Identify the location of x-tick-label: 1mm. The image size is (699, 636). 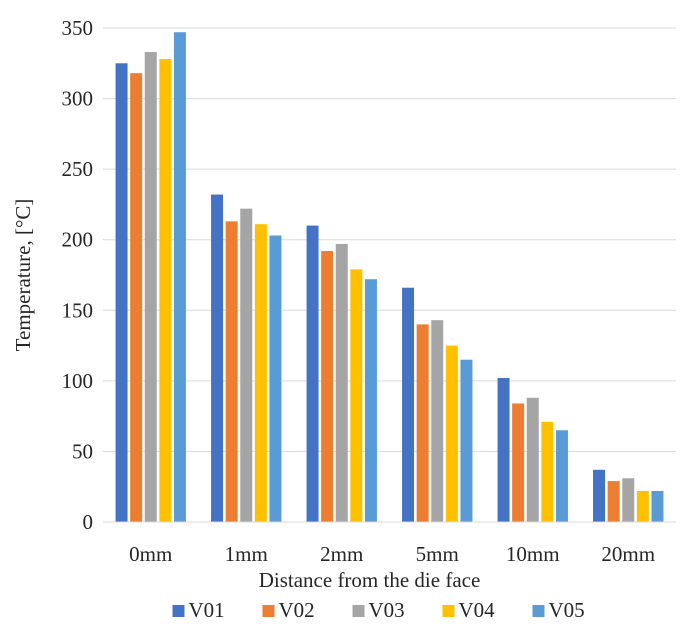
(246, 554).